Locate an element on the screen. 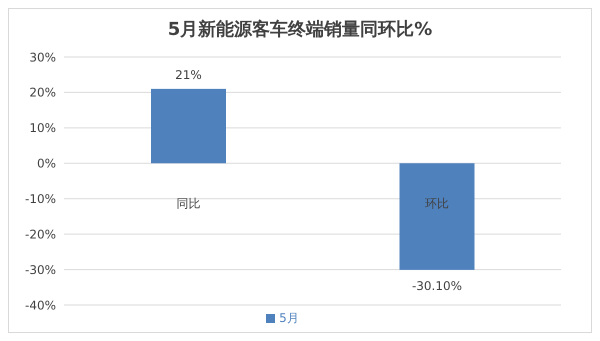 The width and height of the screenshot is (600, 341). y-tick-label: -40% is located at coordinates (40, 305).